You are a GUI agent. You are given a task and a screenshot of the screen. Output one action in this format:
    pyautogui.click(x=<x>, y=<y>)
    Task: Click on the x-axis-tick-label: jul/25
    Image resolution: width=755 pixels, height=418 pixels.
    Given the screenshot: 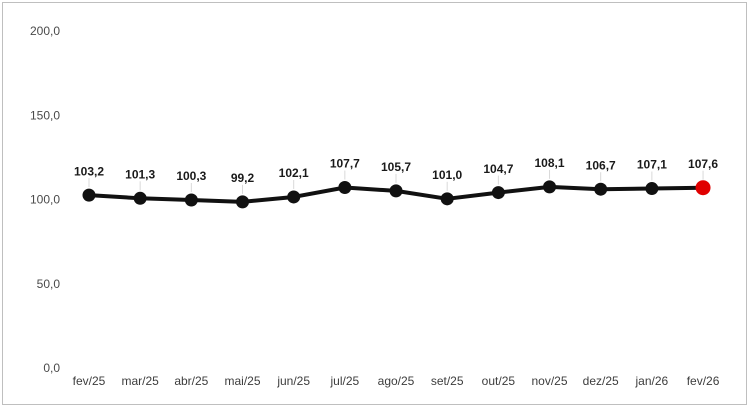 What is the action you would take?
    pyautogui.click(x=345, y=381)
    